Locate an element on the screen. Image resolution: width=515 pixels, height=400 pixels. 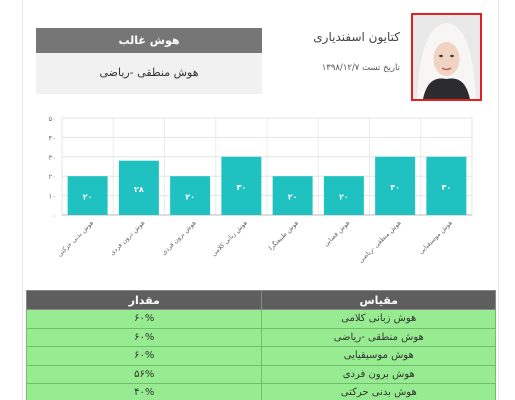
y-tick-label: ۵۰ is located at coordinates (52, 119).